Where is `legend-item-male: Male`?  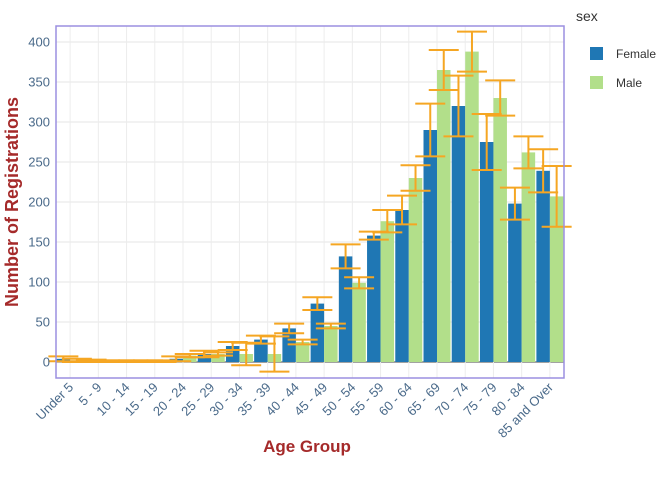
legend-item-male: Male is located at coordinates (616, 83).